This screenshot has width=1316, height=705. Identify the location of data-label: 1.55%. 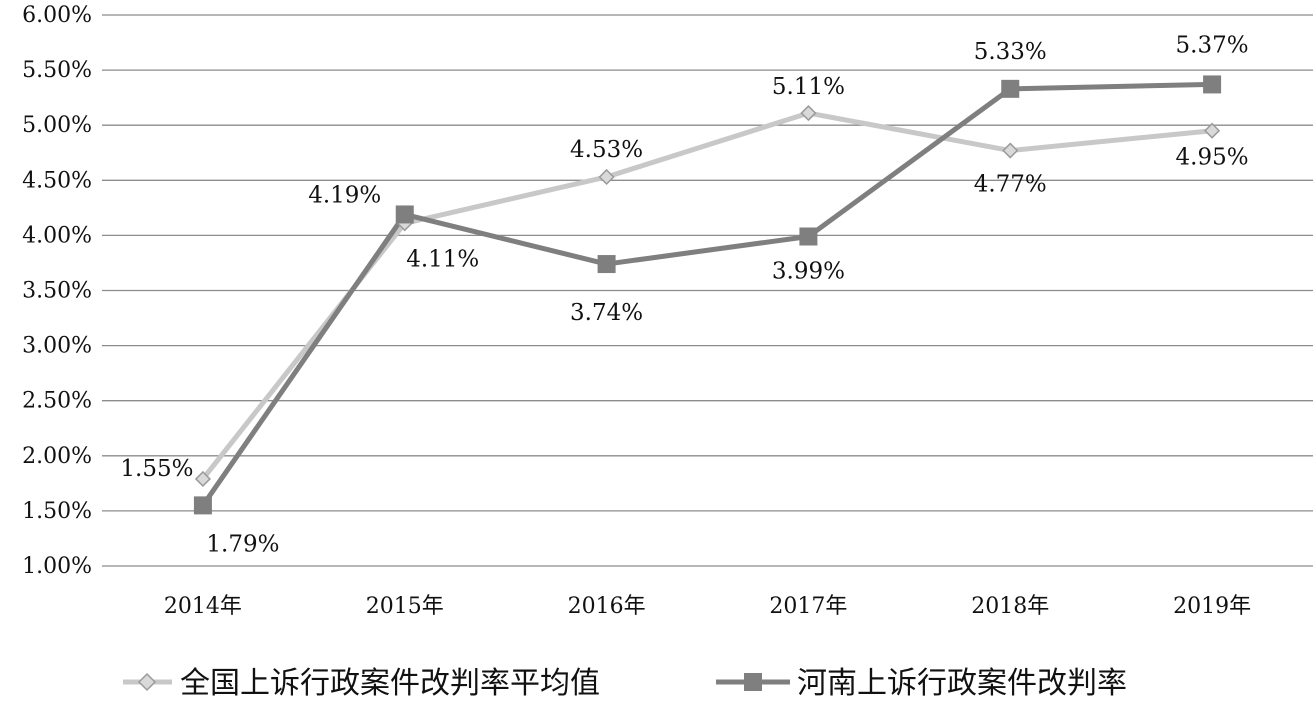
(156, 469).